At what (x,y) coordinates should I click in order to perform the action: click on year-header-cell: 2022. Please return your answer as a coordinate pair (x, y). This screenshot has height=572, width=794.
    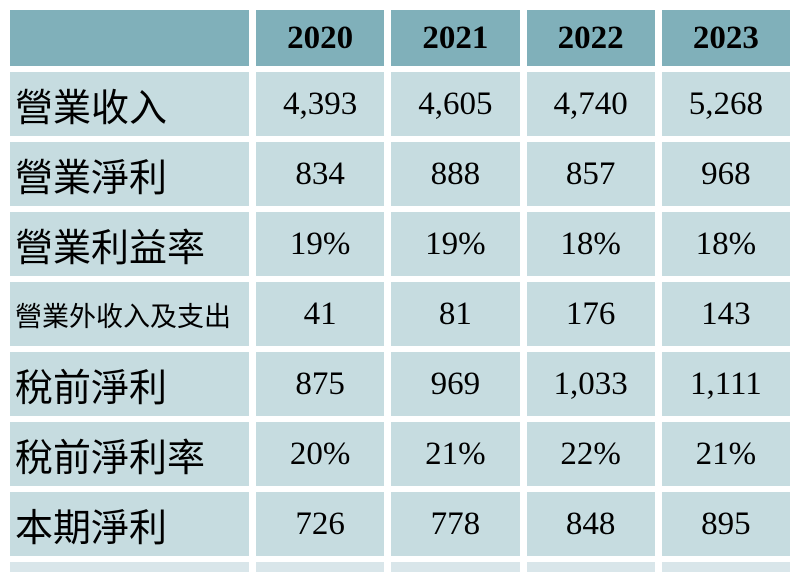
    Looking at the image, I should click on (590, 38).